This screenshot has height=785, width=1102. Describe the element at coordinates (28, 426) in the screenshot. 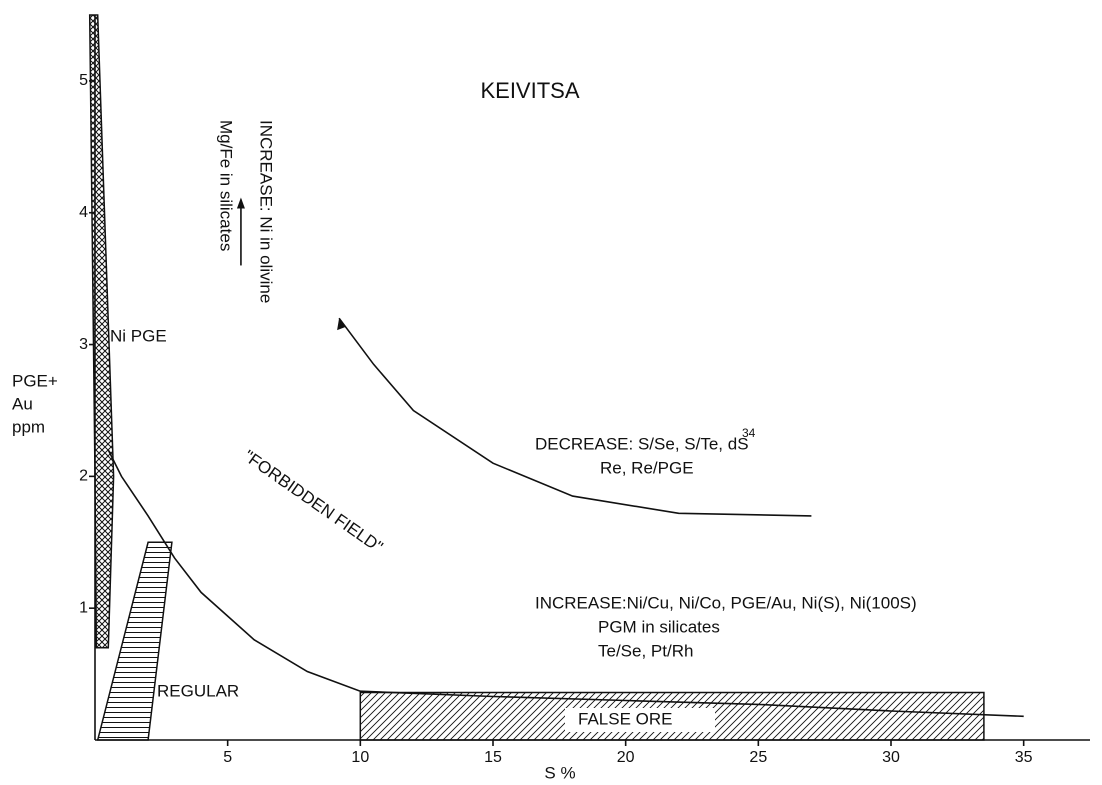

I see `y-axis-label: ppm` at that location.